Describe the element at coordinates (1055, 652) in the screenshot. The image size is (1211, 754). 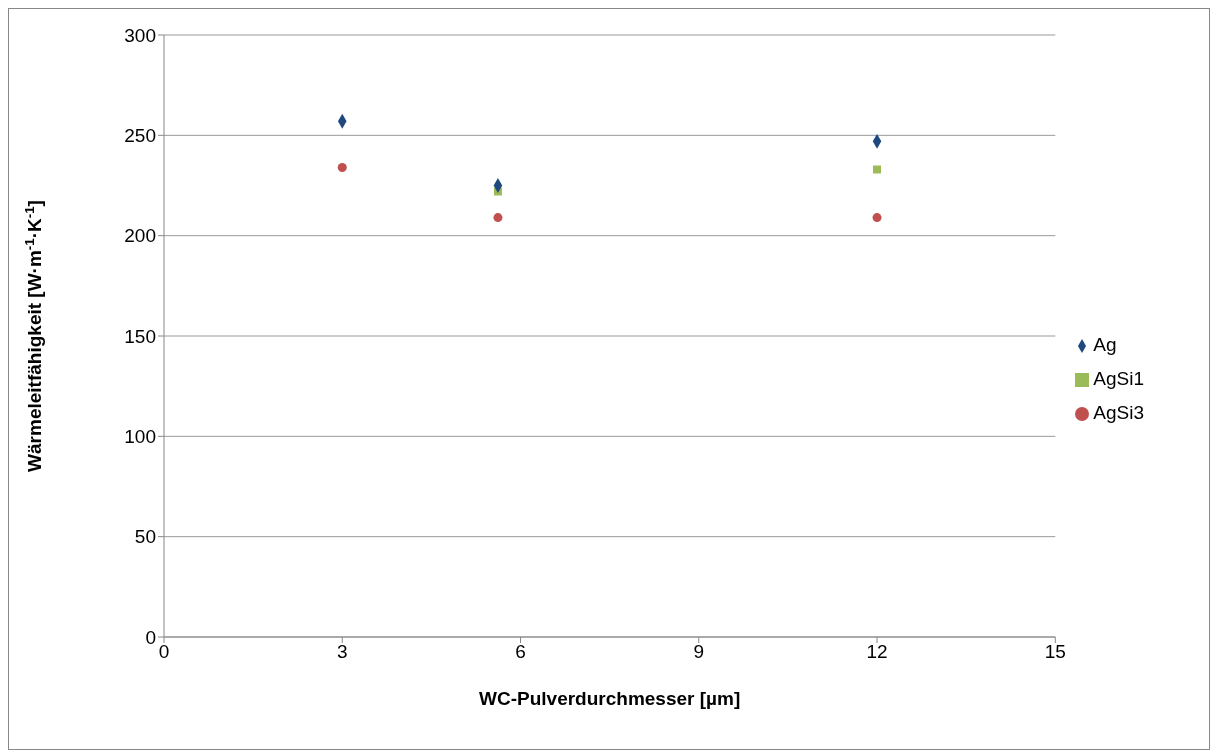
I see `x-tick-label: 15` at that location.